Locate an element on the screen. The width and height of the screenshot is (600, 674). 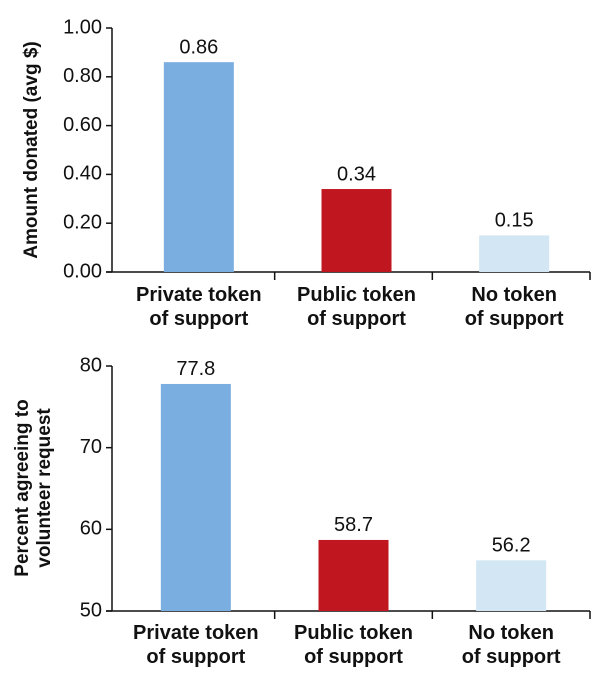
y-tick-label: 0.40 is located at coordinates (82, 174).